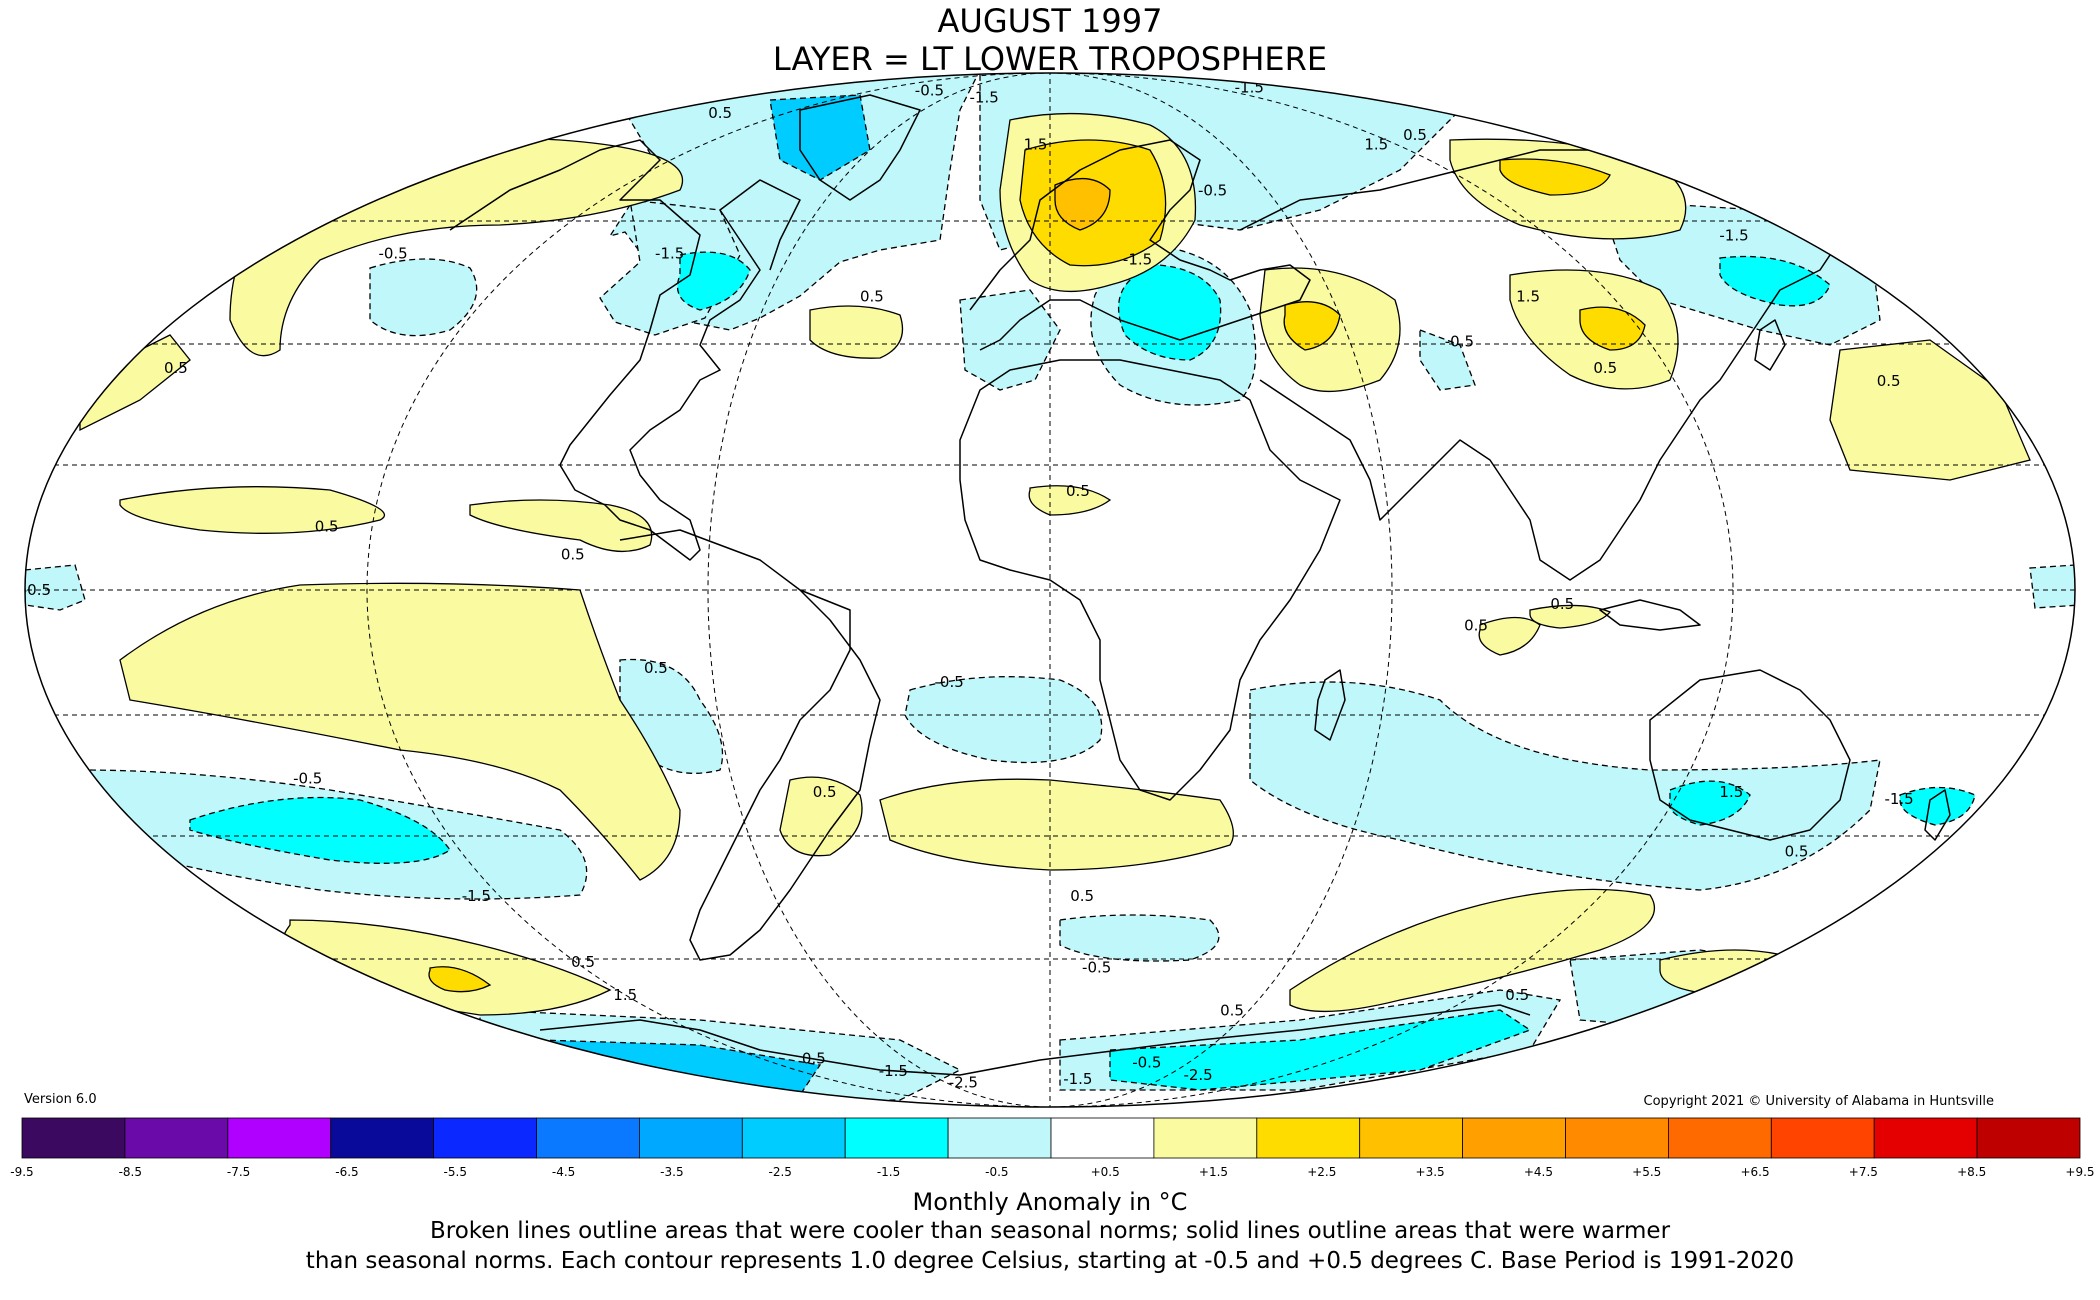 Image resolution: width=2100 pixels, height=1300 pixels. I want to click on warm-region-north-pacific-east, so click(1930, 410).